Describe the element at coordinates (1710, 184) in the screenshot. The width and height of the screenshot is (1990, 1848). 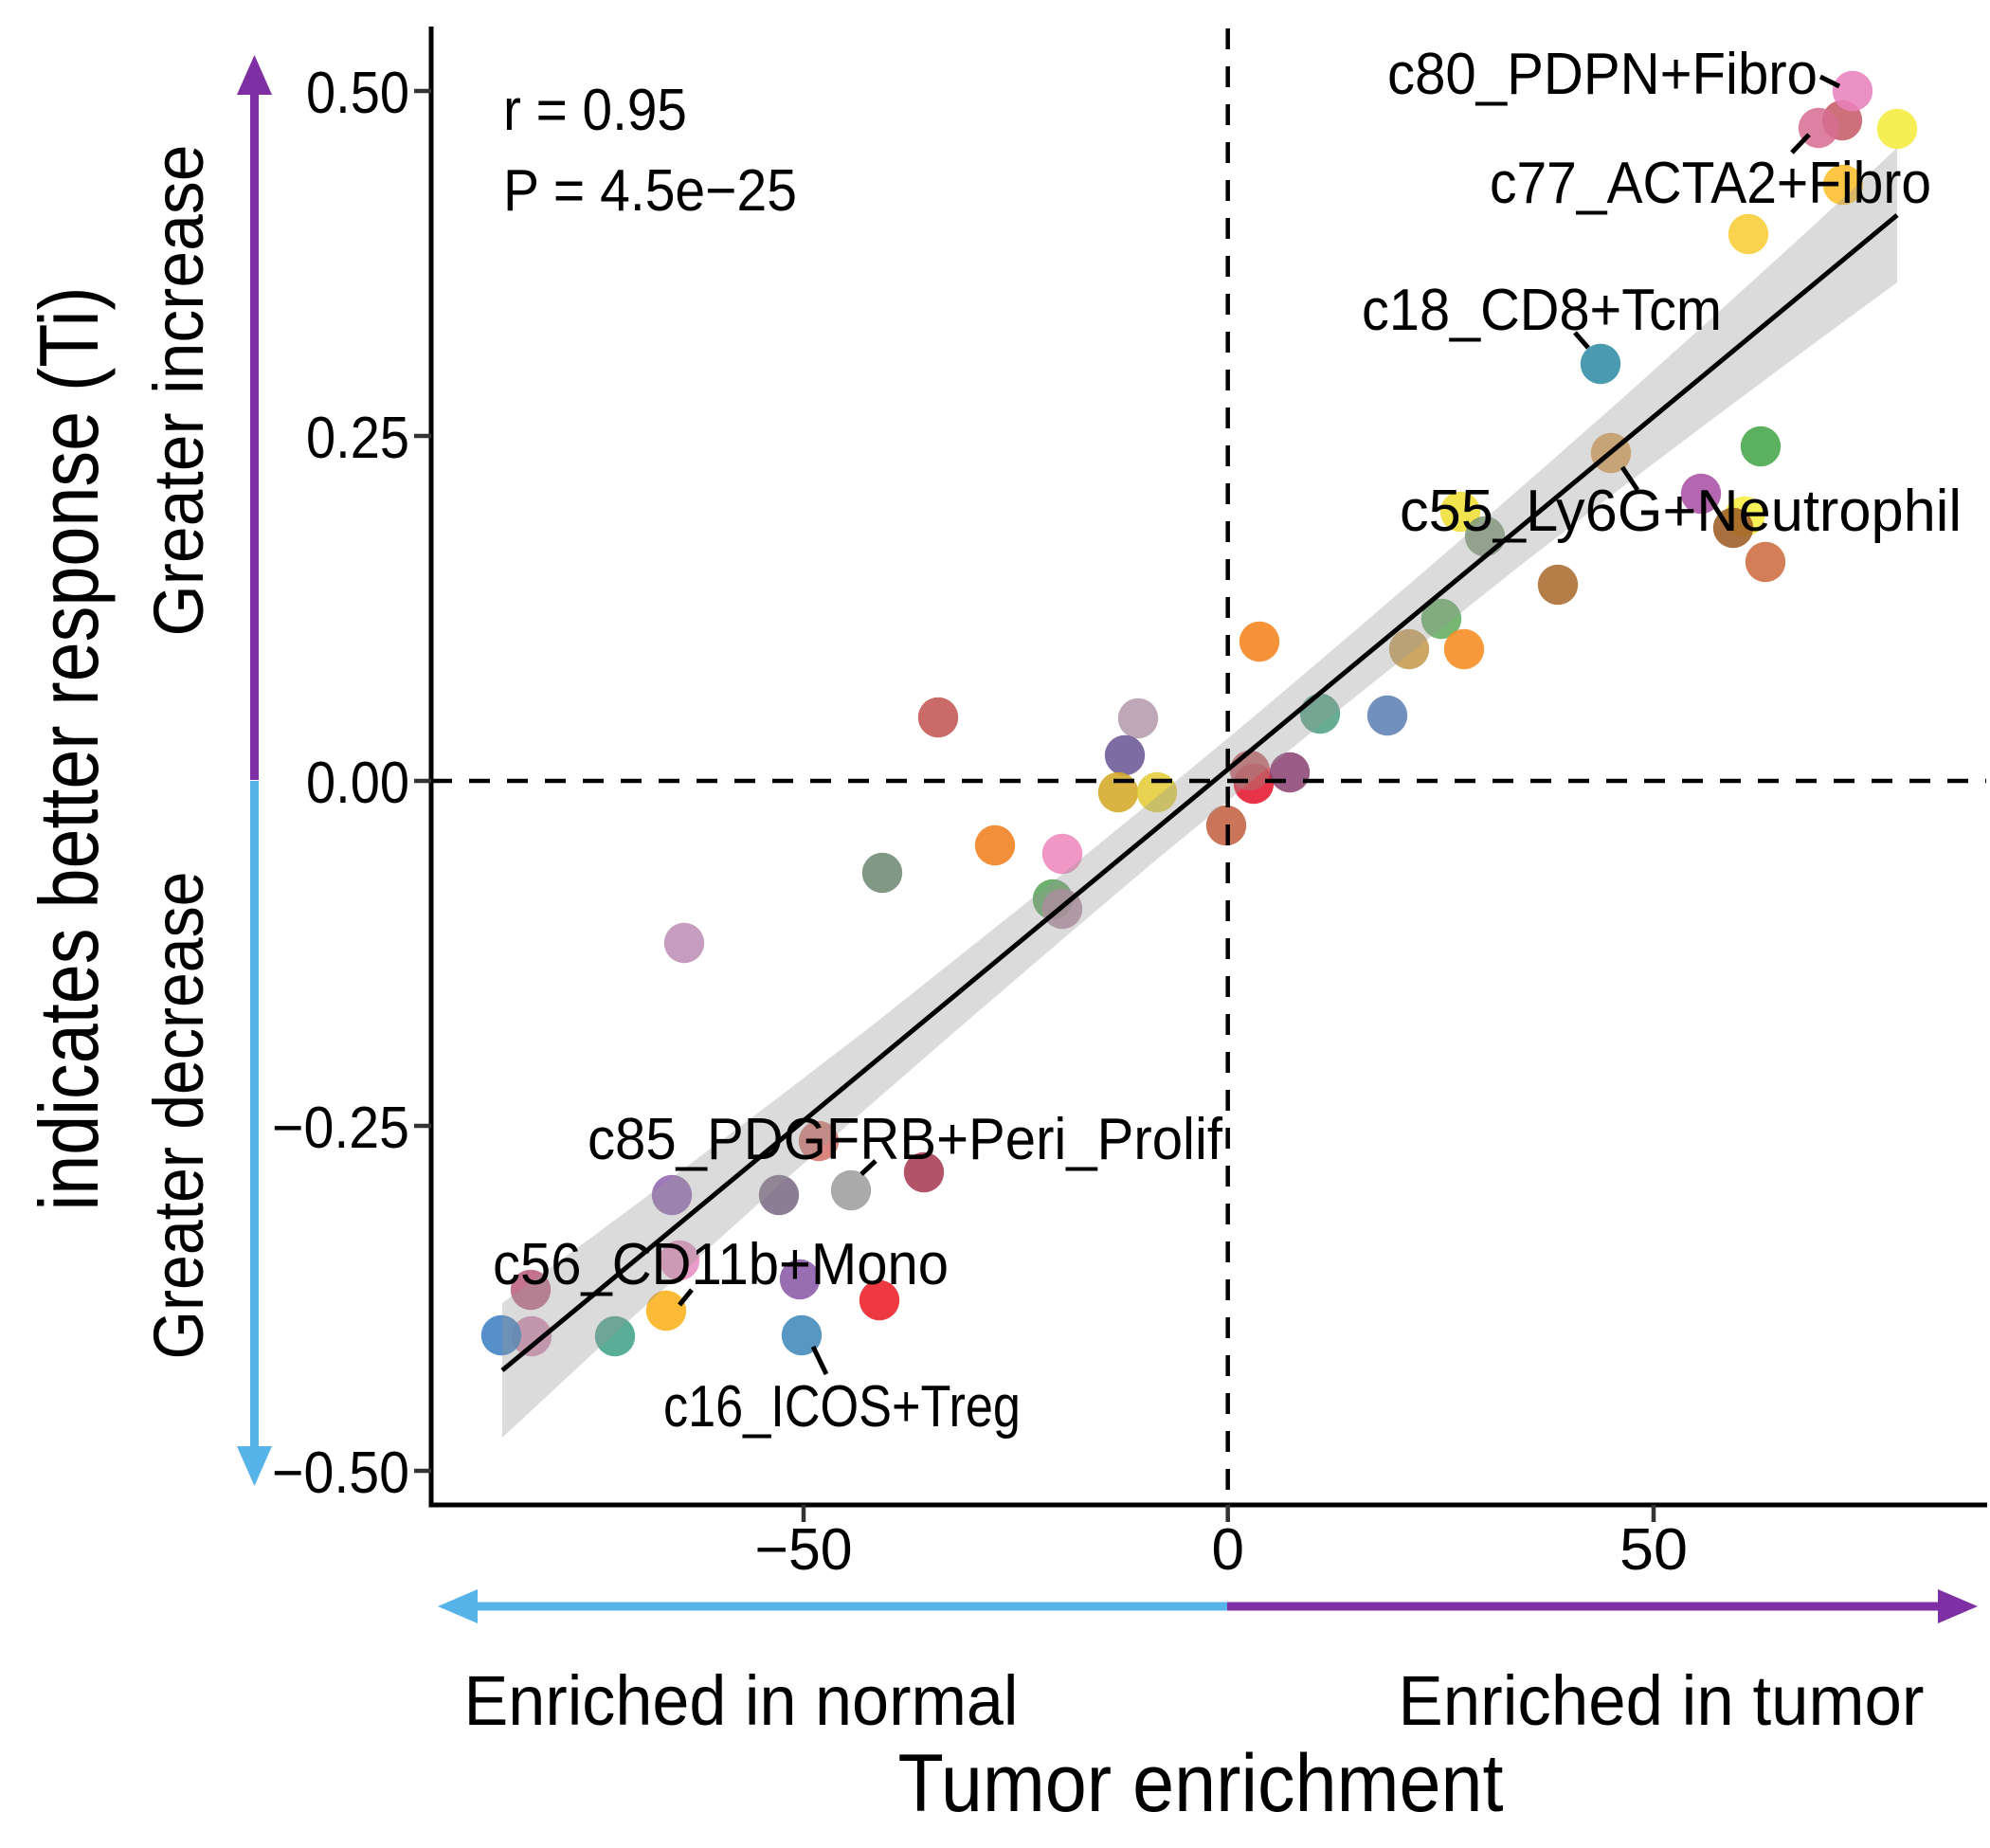
I see `svg-text: c77_ACTA2+Fibro` at that location.